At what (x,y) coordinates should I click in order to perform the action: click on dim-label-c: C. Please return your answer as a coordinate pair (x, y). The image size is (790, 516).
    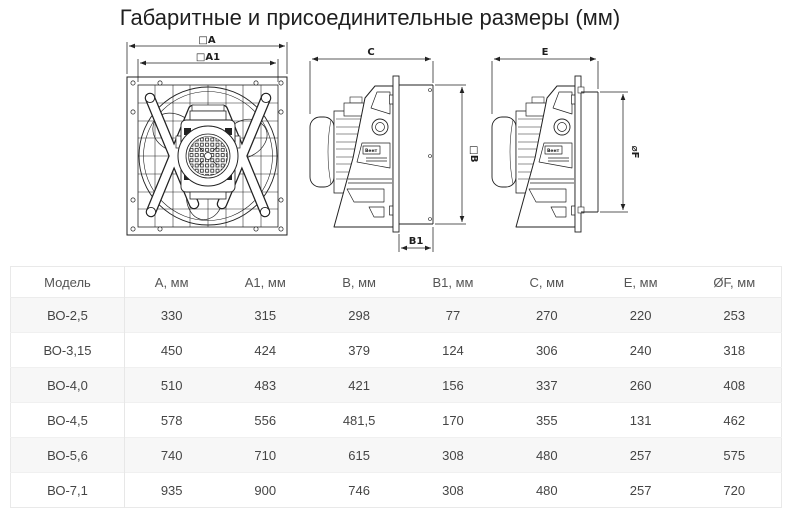
    Looking at the image, I should click on (370, 52).